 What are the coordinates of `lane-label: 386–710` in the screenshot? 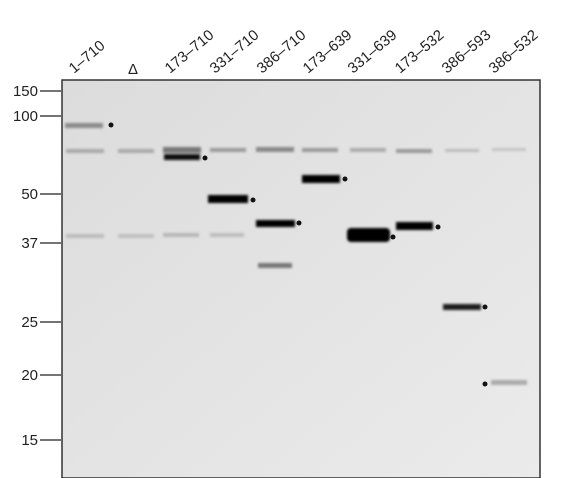 It's located at (282, 51).